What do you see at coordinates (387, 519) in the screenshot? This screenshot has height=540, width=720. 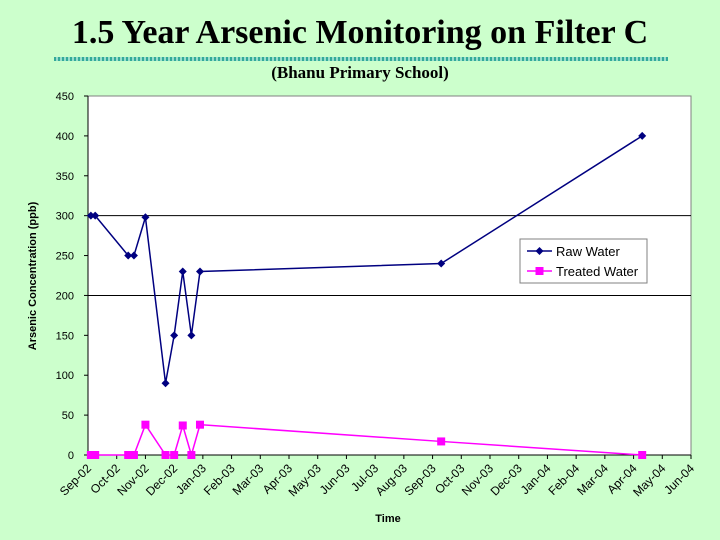 I see `x-axis-label: Time` at bounding box center [387, 519].